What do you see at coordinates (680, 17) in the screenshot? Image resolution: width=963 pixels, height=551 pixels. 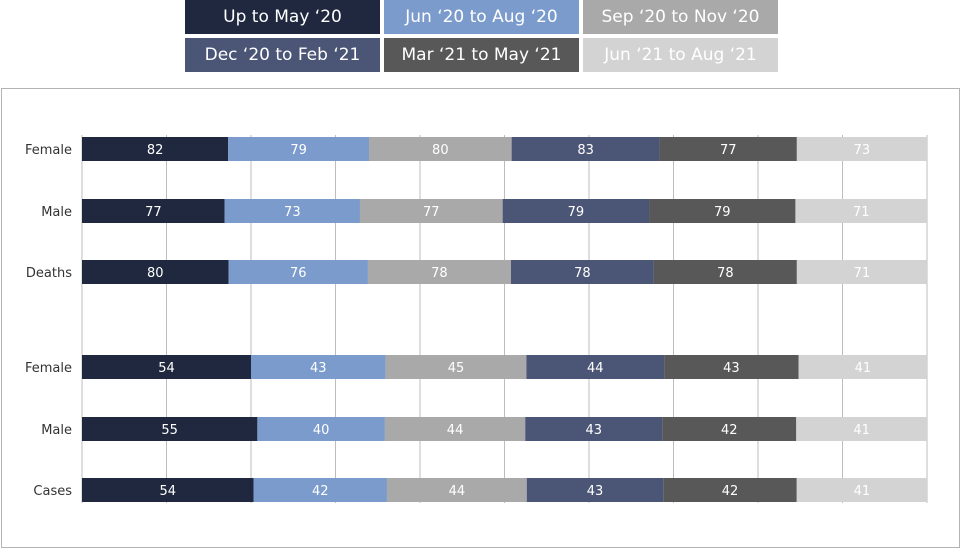 I see `legend-item: Sep ‘20 to Nov ‘20` at bounding box center [680, 17].